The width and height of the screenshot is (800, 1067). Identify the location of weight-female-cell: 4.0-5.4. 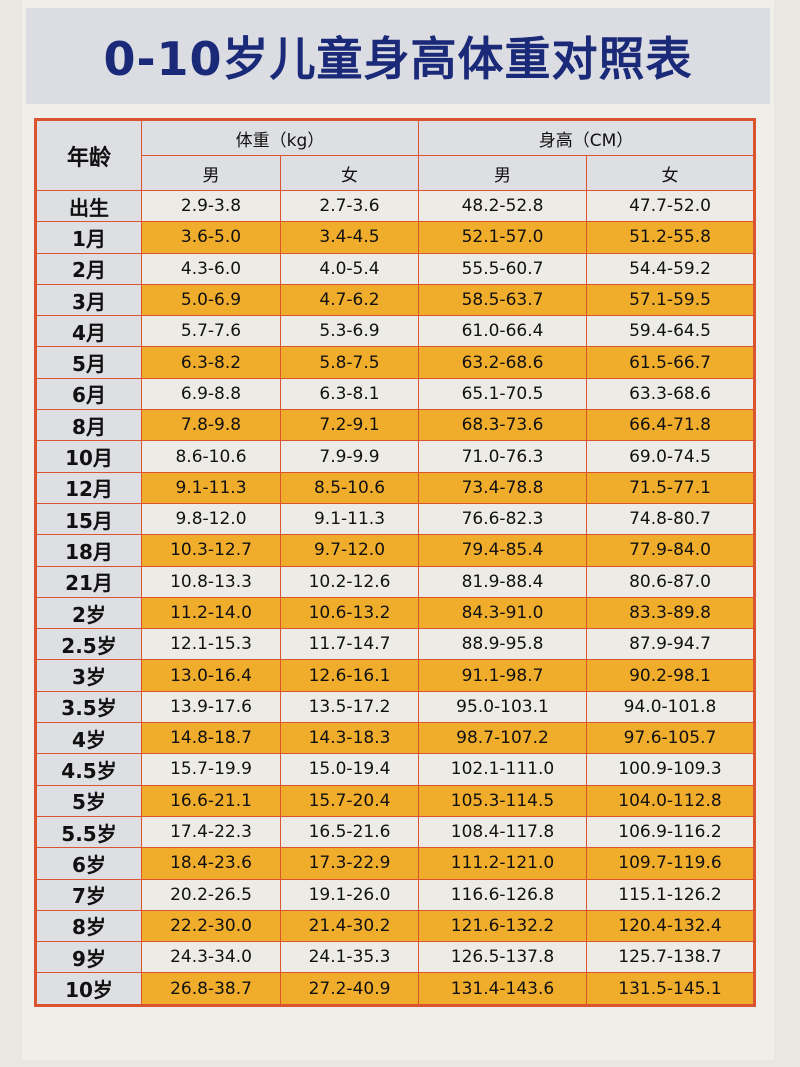
(349, 268).